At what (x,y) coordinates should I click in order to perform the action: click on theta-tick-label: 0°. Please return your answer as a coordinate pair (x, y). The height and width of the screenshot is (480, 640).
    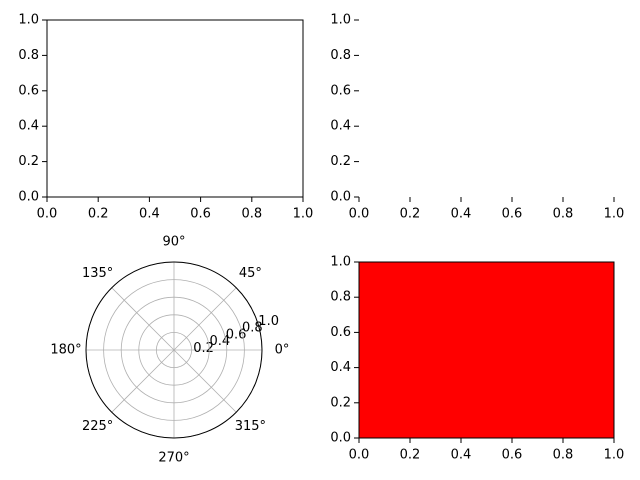
    Looking at the image, I should click on (282, 350).